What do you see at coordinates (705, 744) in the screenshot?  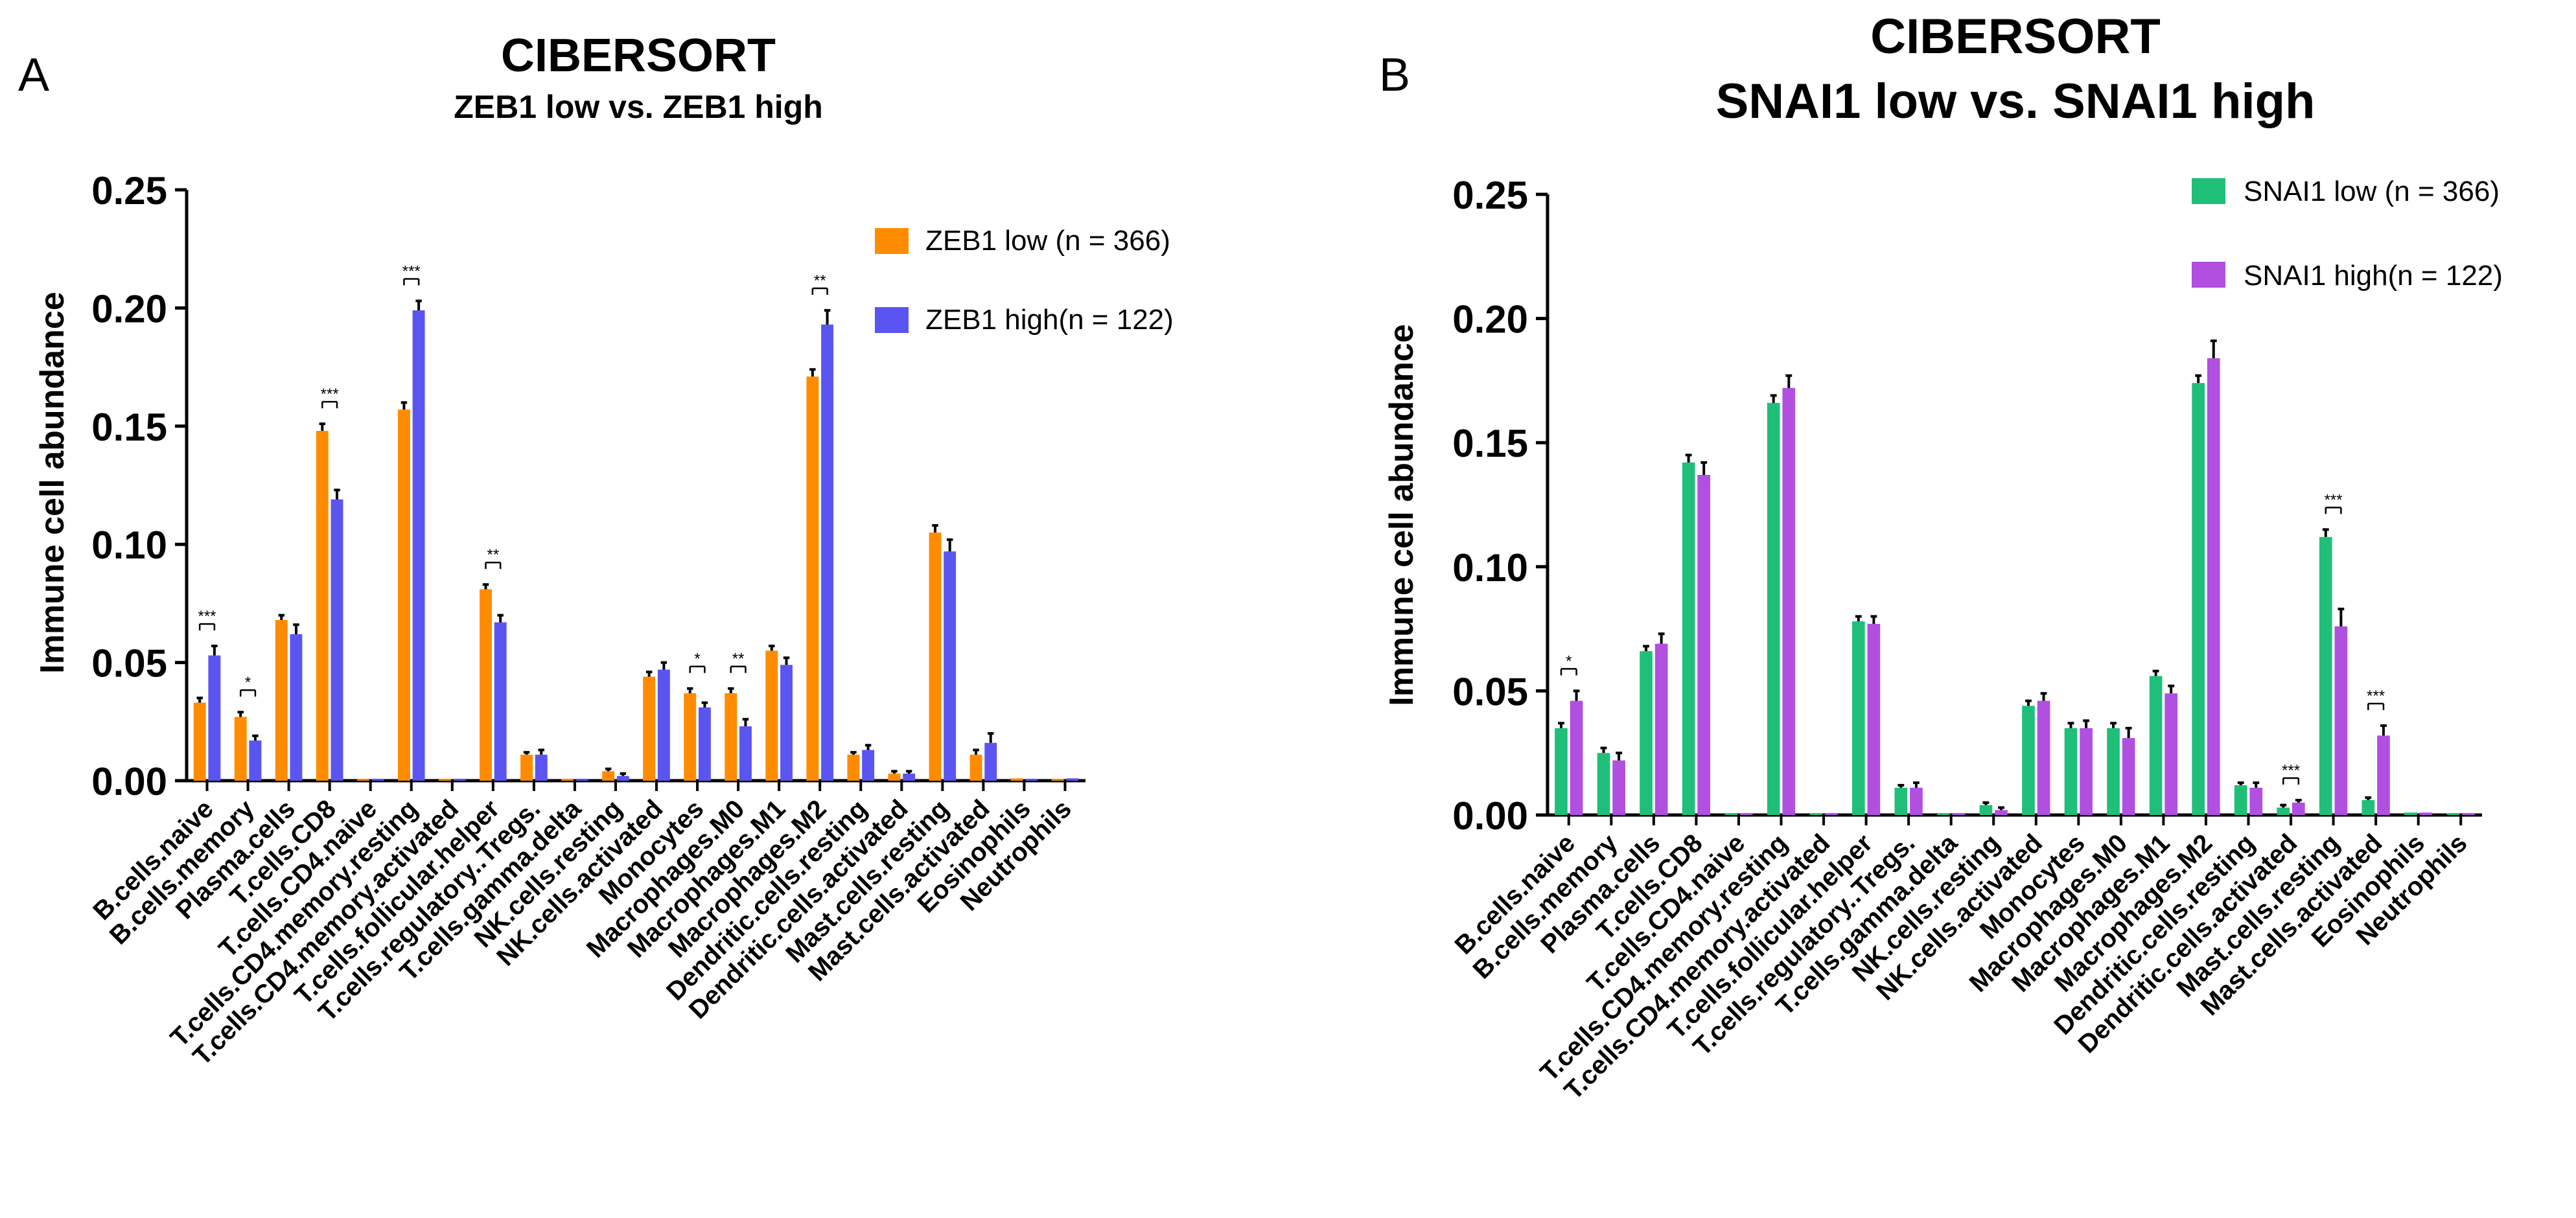 I see `bar-zeb1-high-n-122-monocytes` at bounding box center [705, 744].